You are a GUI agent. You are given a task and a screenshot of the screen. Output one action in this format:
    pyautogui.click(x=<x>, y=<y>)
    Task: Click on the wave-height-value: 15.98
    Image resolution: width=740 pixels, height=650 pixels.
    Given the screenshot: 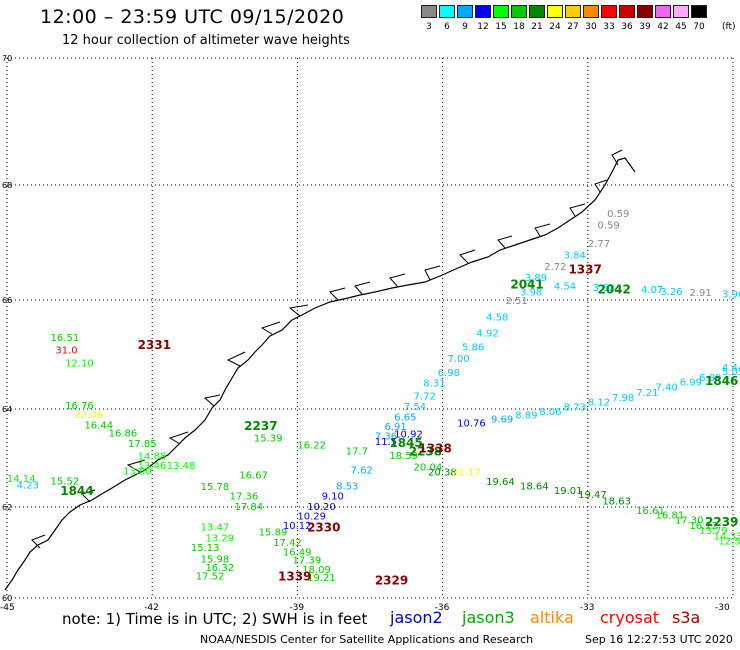 What is the action you would take?
    pyautogui.click(x=215, y=560)
    